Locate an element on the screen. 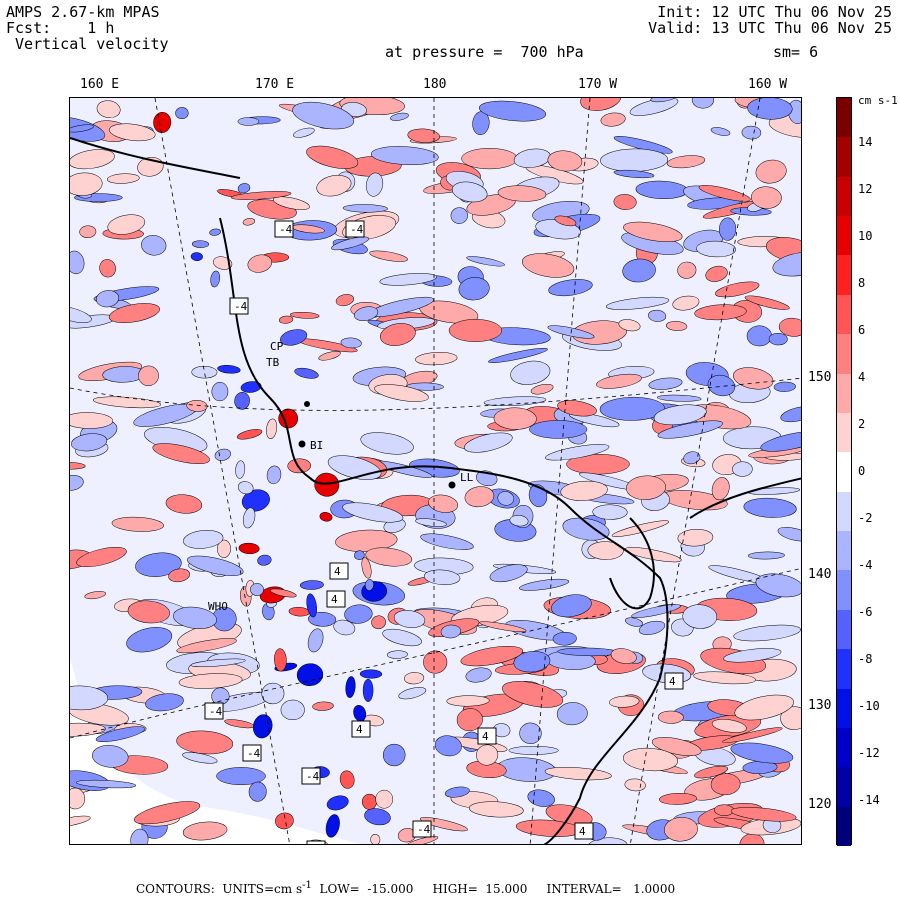 The width and height of the screenshot is (900, 900). meridian-160w is located at coordinates (695, 471).